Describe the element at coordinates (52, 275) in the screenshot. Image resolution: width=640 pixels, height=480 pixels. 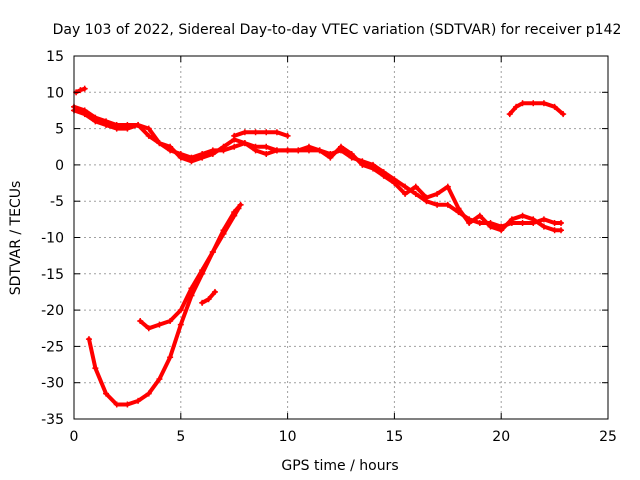
I see `y-tick-label: -15` at that location.